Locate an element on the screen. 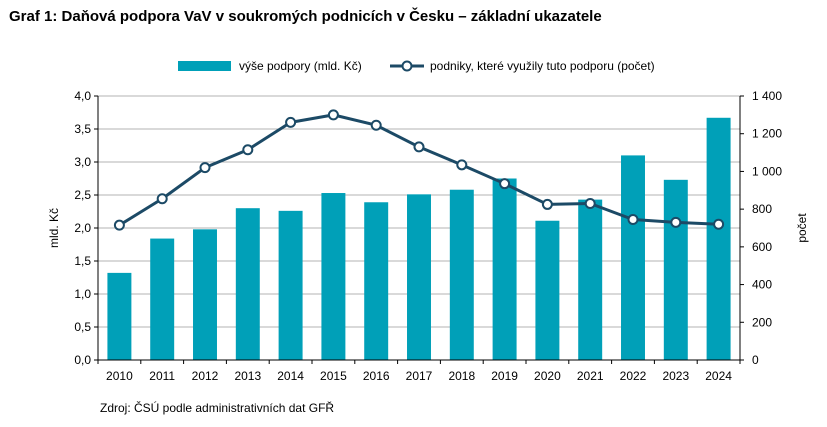  x-tick-label: 2010 is located at coordinates (119, 376).